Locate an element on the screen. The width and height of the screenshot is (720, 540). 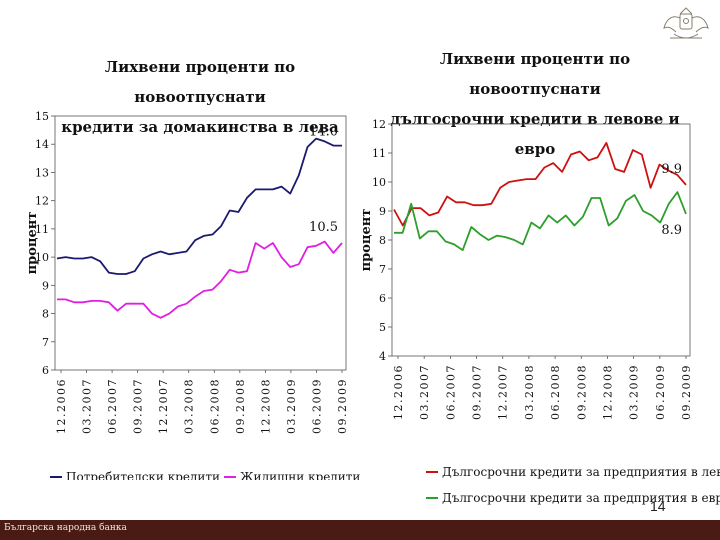
chart1-y-tick-label: 15 is located at coordinates (42, 116).